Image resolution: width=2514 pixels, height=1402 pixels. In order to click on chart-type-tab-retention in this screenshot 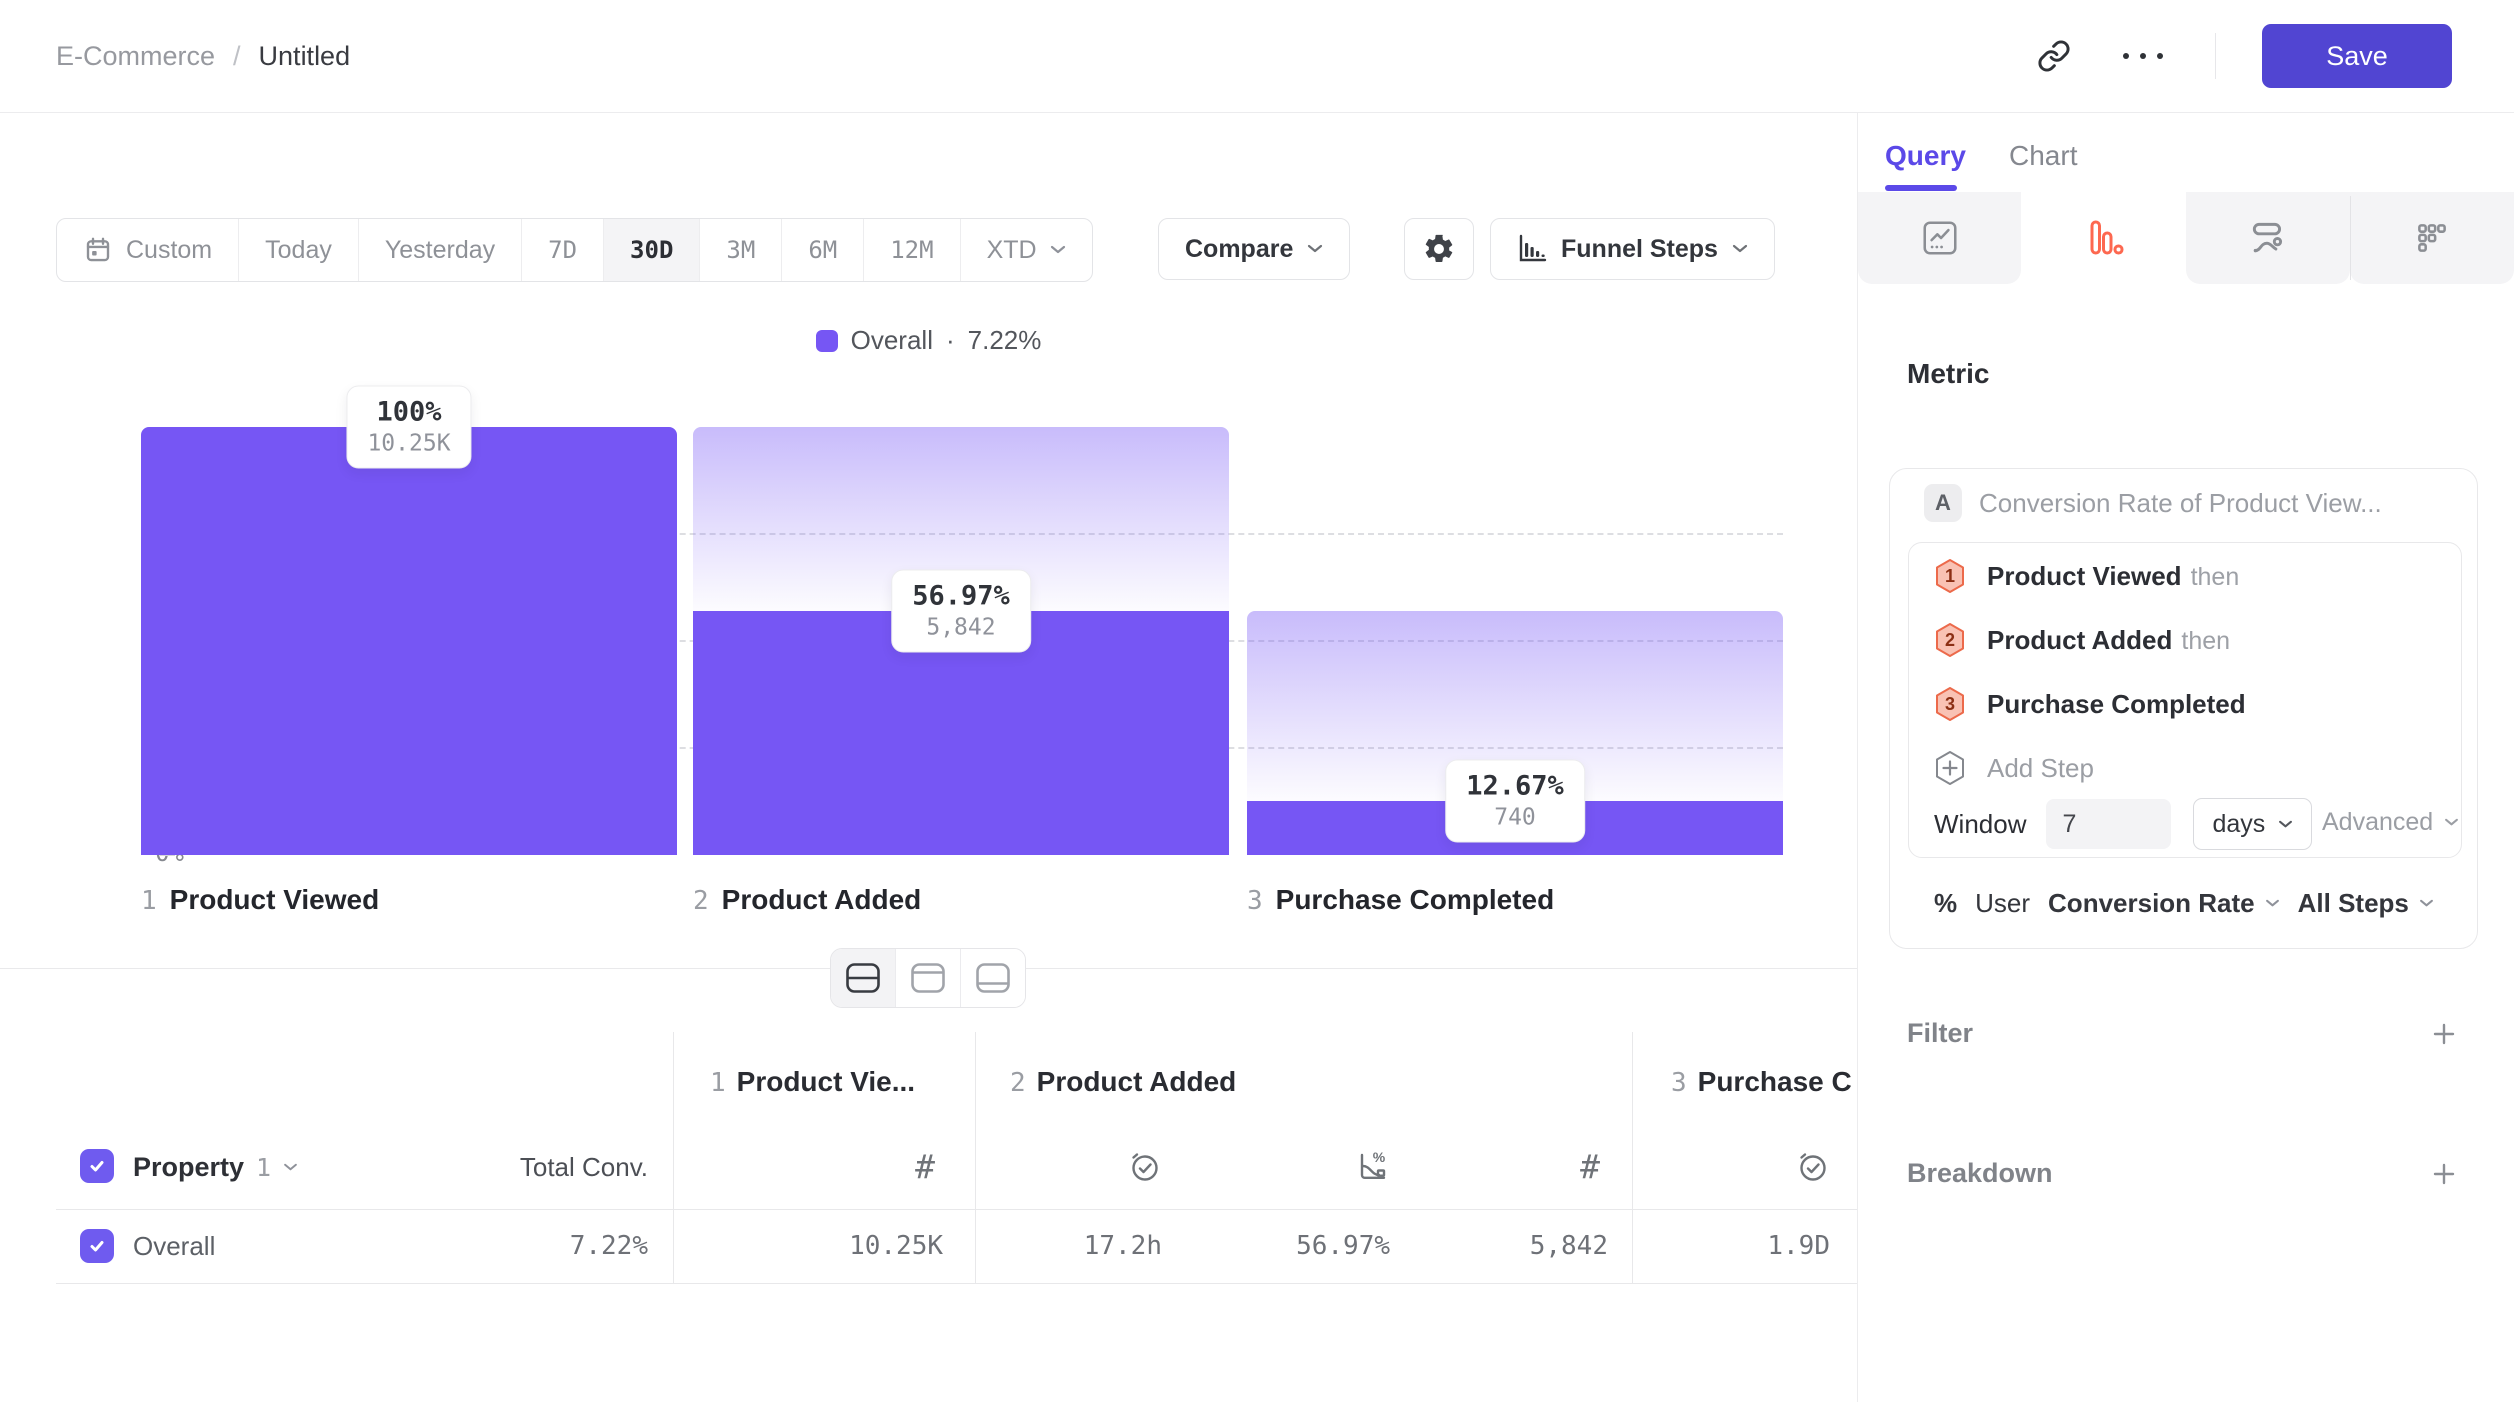, I will do `click(2268, 238)`.